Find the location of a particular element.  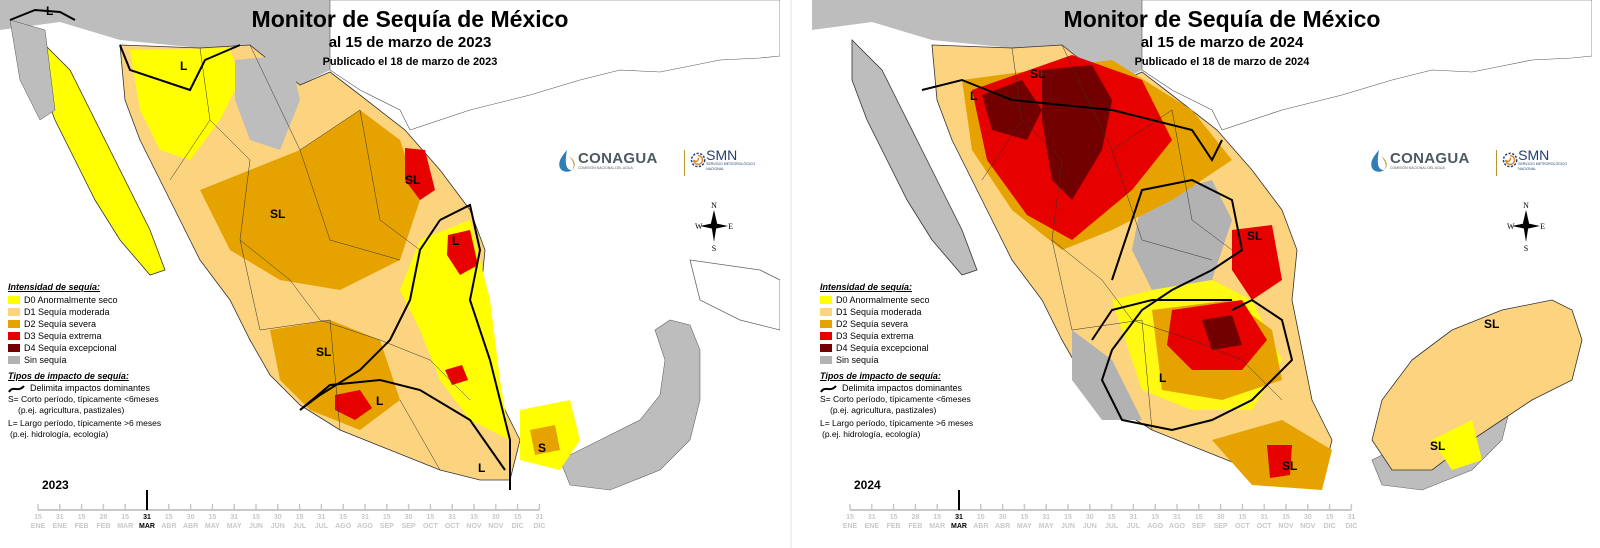

impact-s-example: (p.ej. agricultura, pastizales) is located at coordinates (71, 410).